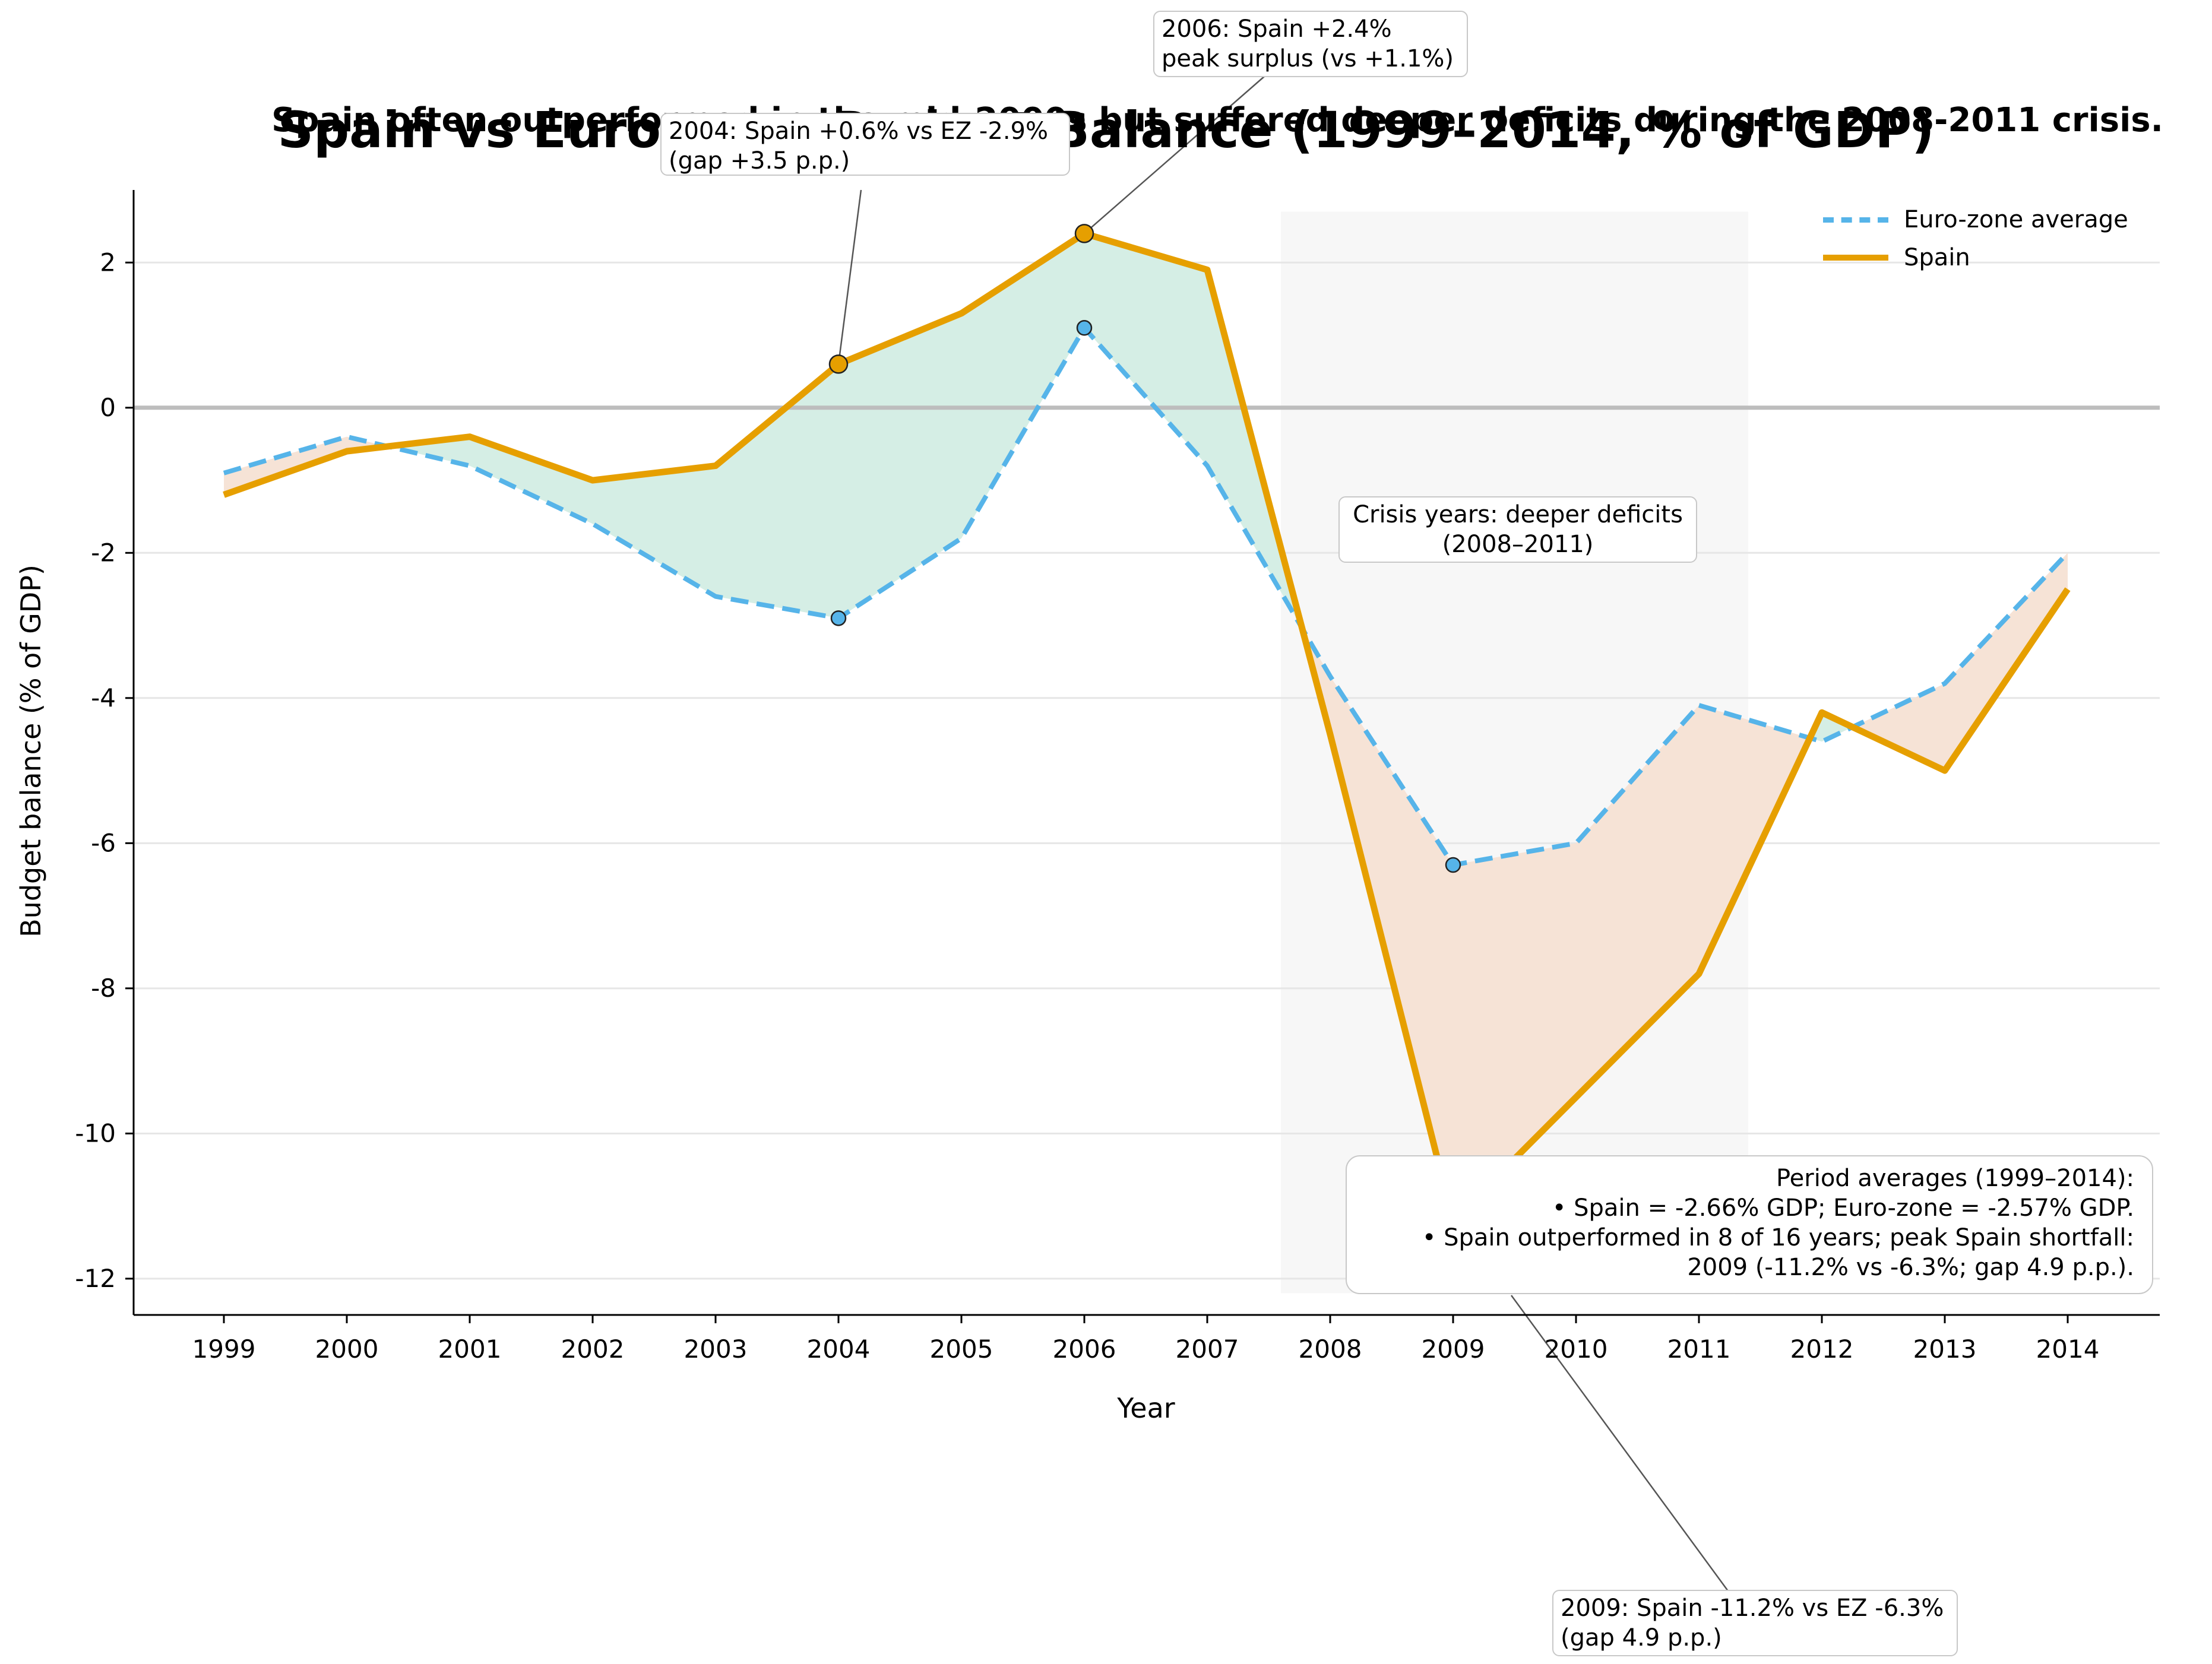 The height and width of the screenshot is (1664, 2212). I want to click on crisis-annotation-line-1: Crisis years: deeper deficits, so click(1518, 514).